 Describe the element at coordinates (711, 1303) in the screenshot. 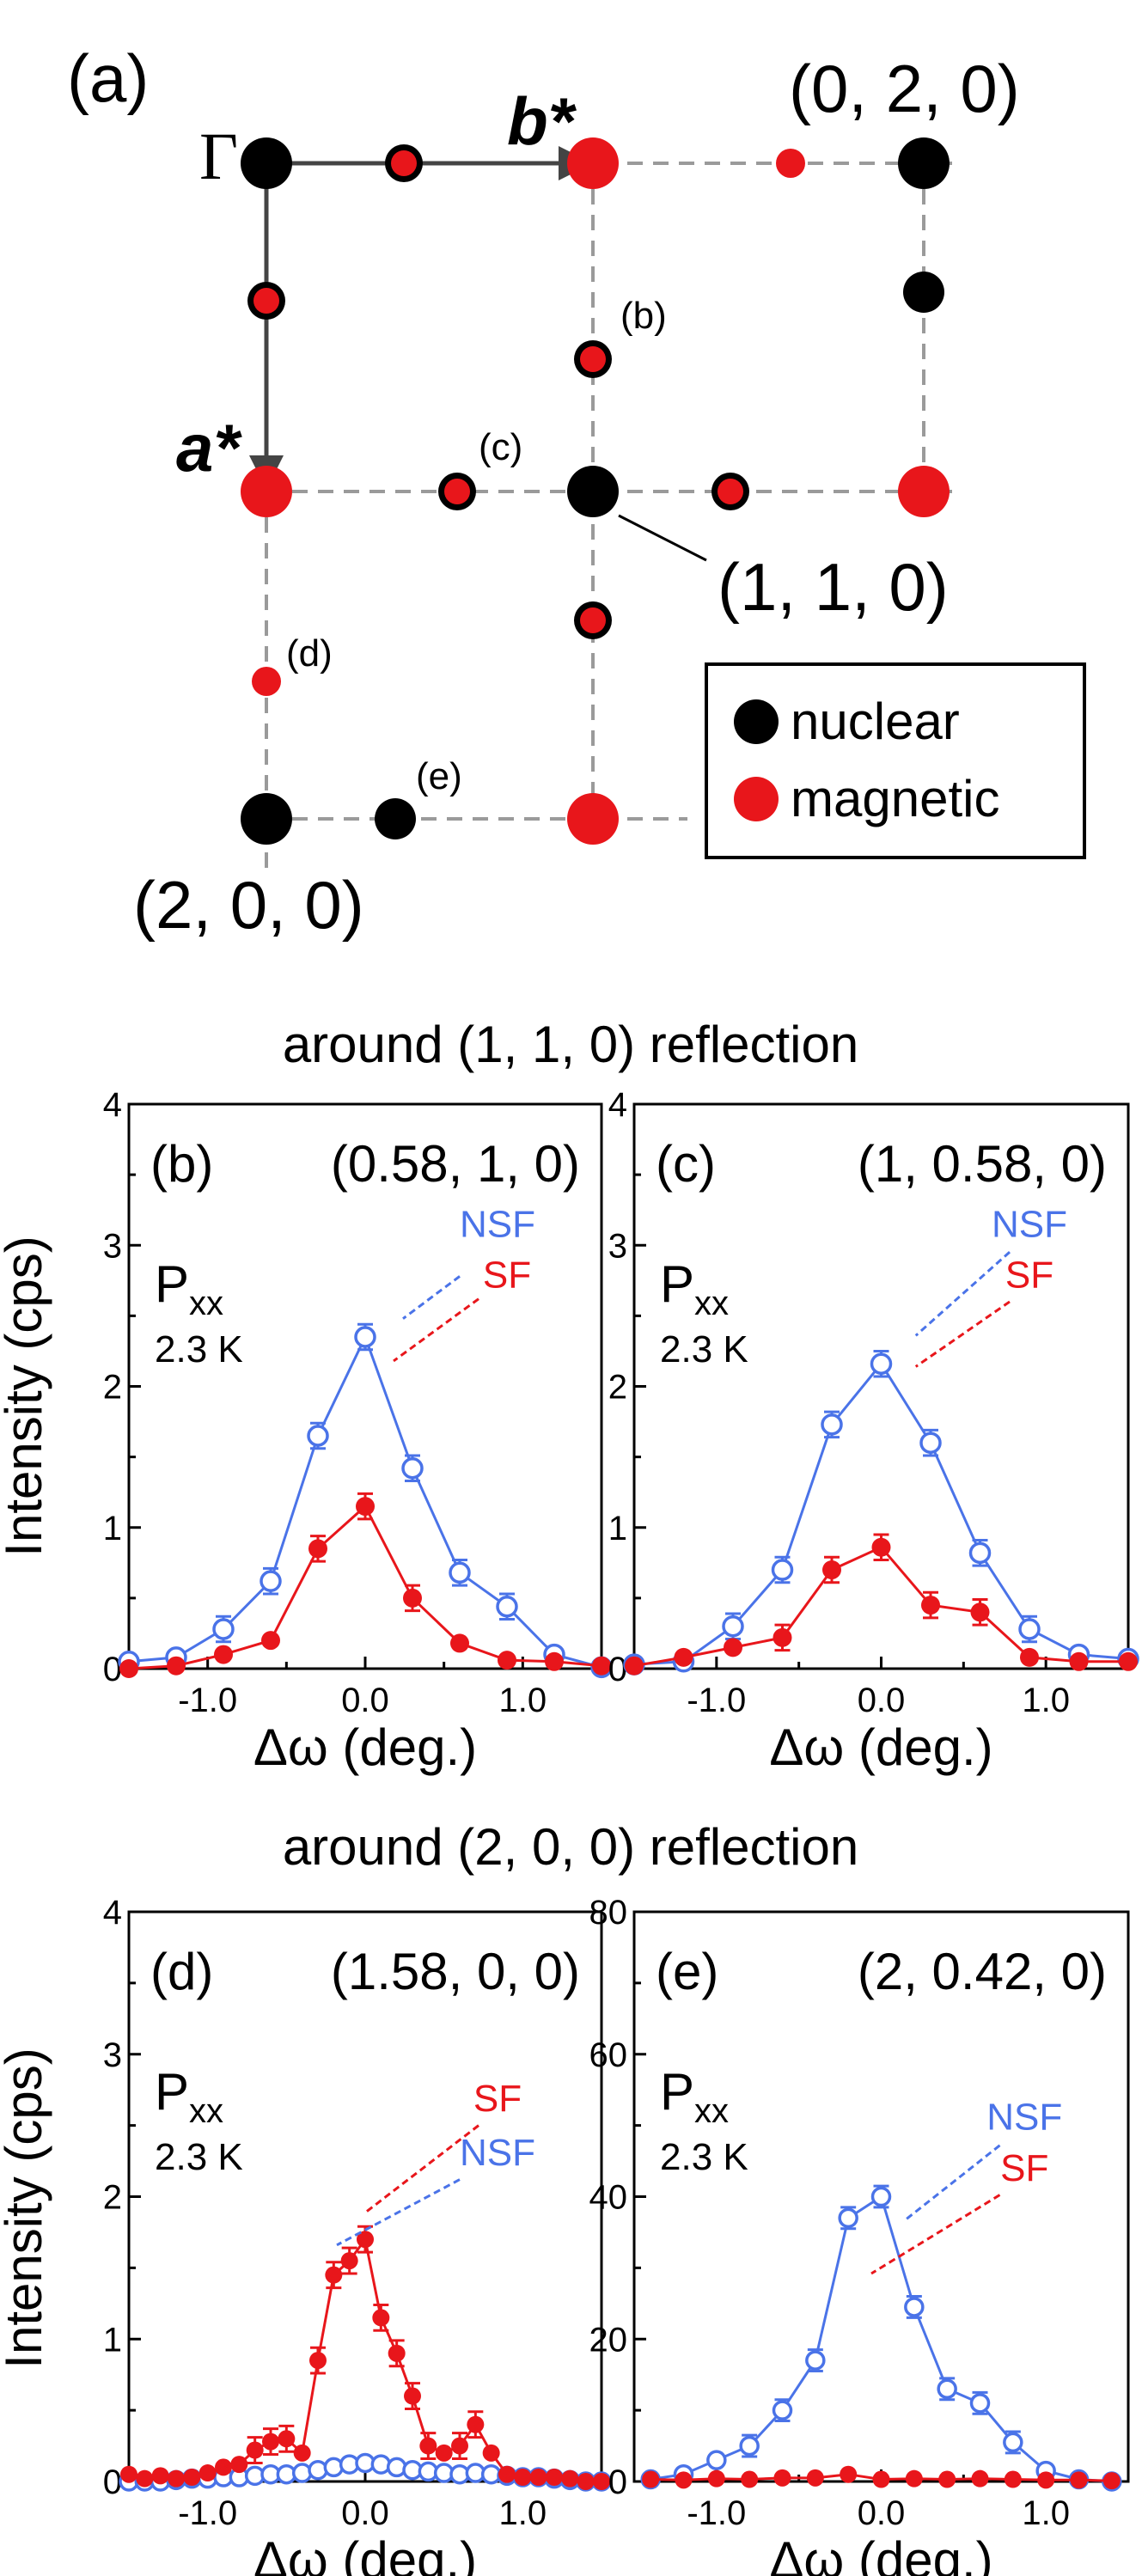

I see `polarization-subscript: xx` at that location.